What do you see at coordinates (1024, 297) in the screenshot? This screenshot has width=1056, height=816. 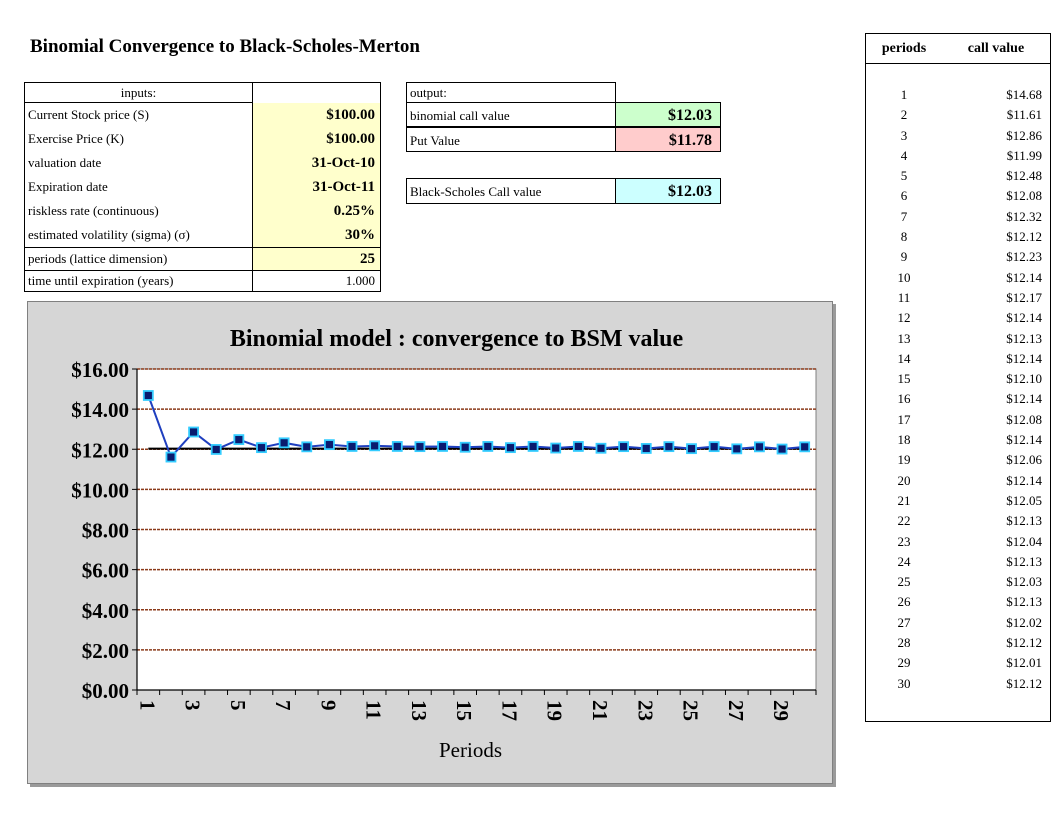 I see `call-value-cell: $12.17` at bounding box center [1024, 297].